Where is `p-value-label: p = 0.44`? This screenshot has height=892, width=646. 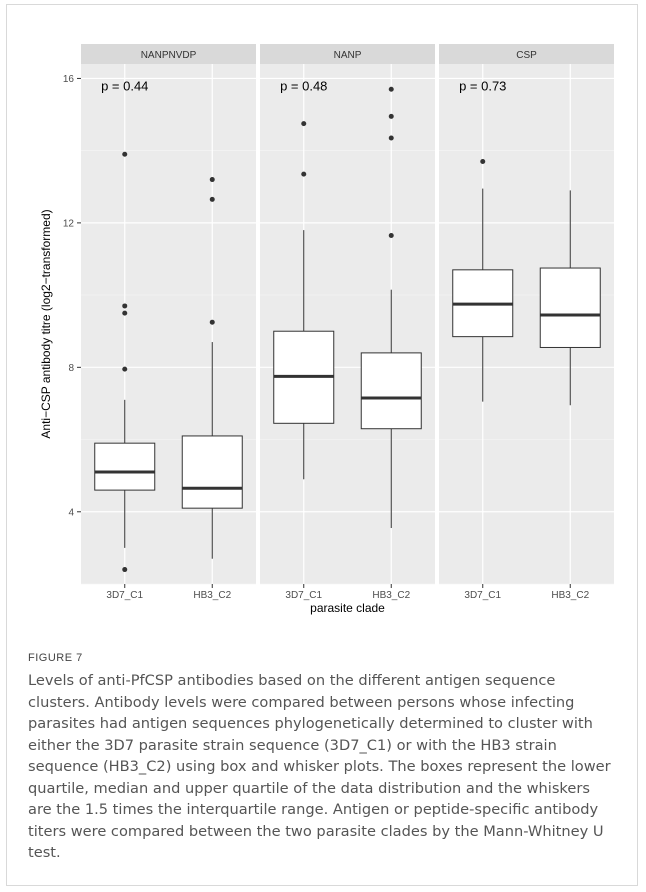
p-value-label: p = 0.44 is located at coordinates (124, 85).